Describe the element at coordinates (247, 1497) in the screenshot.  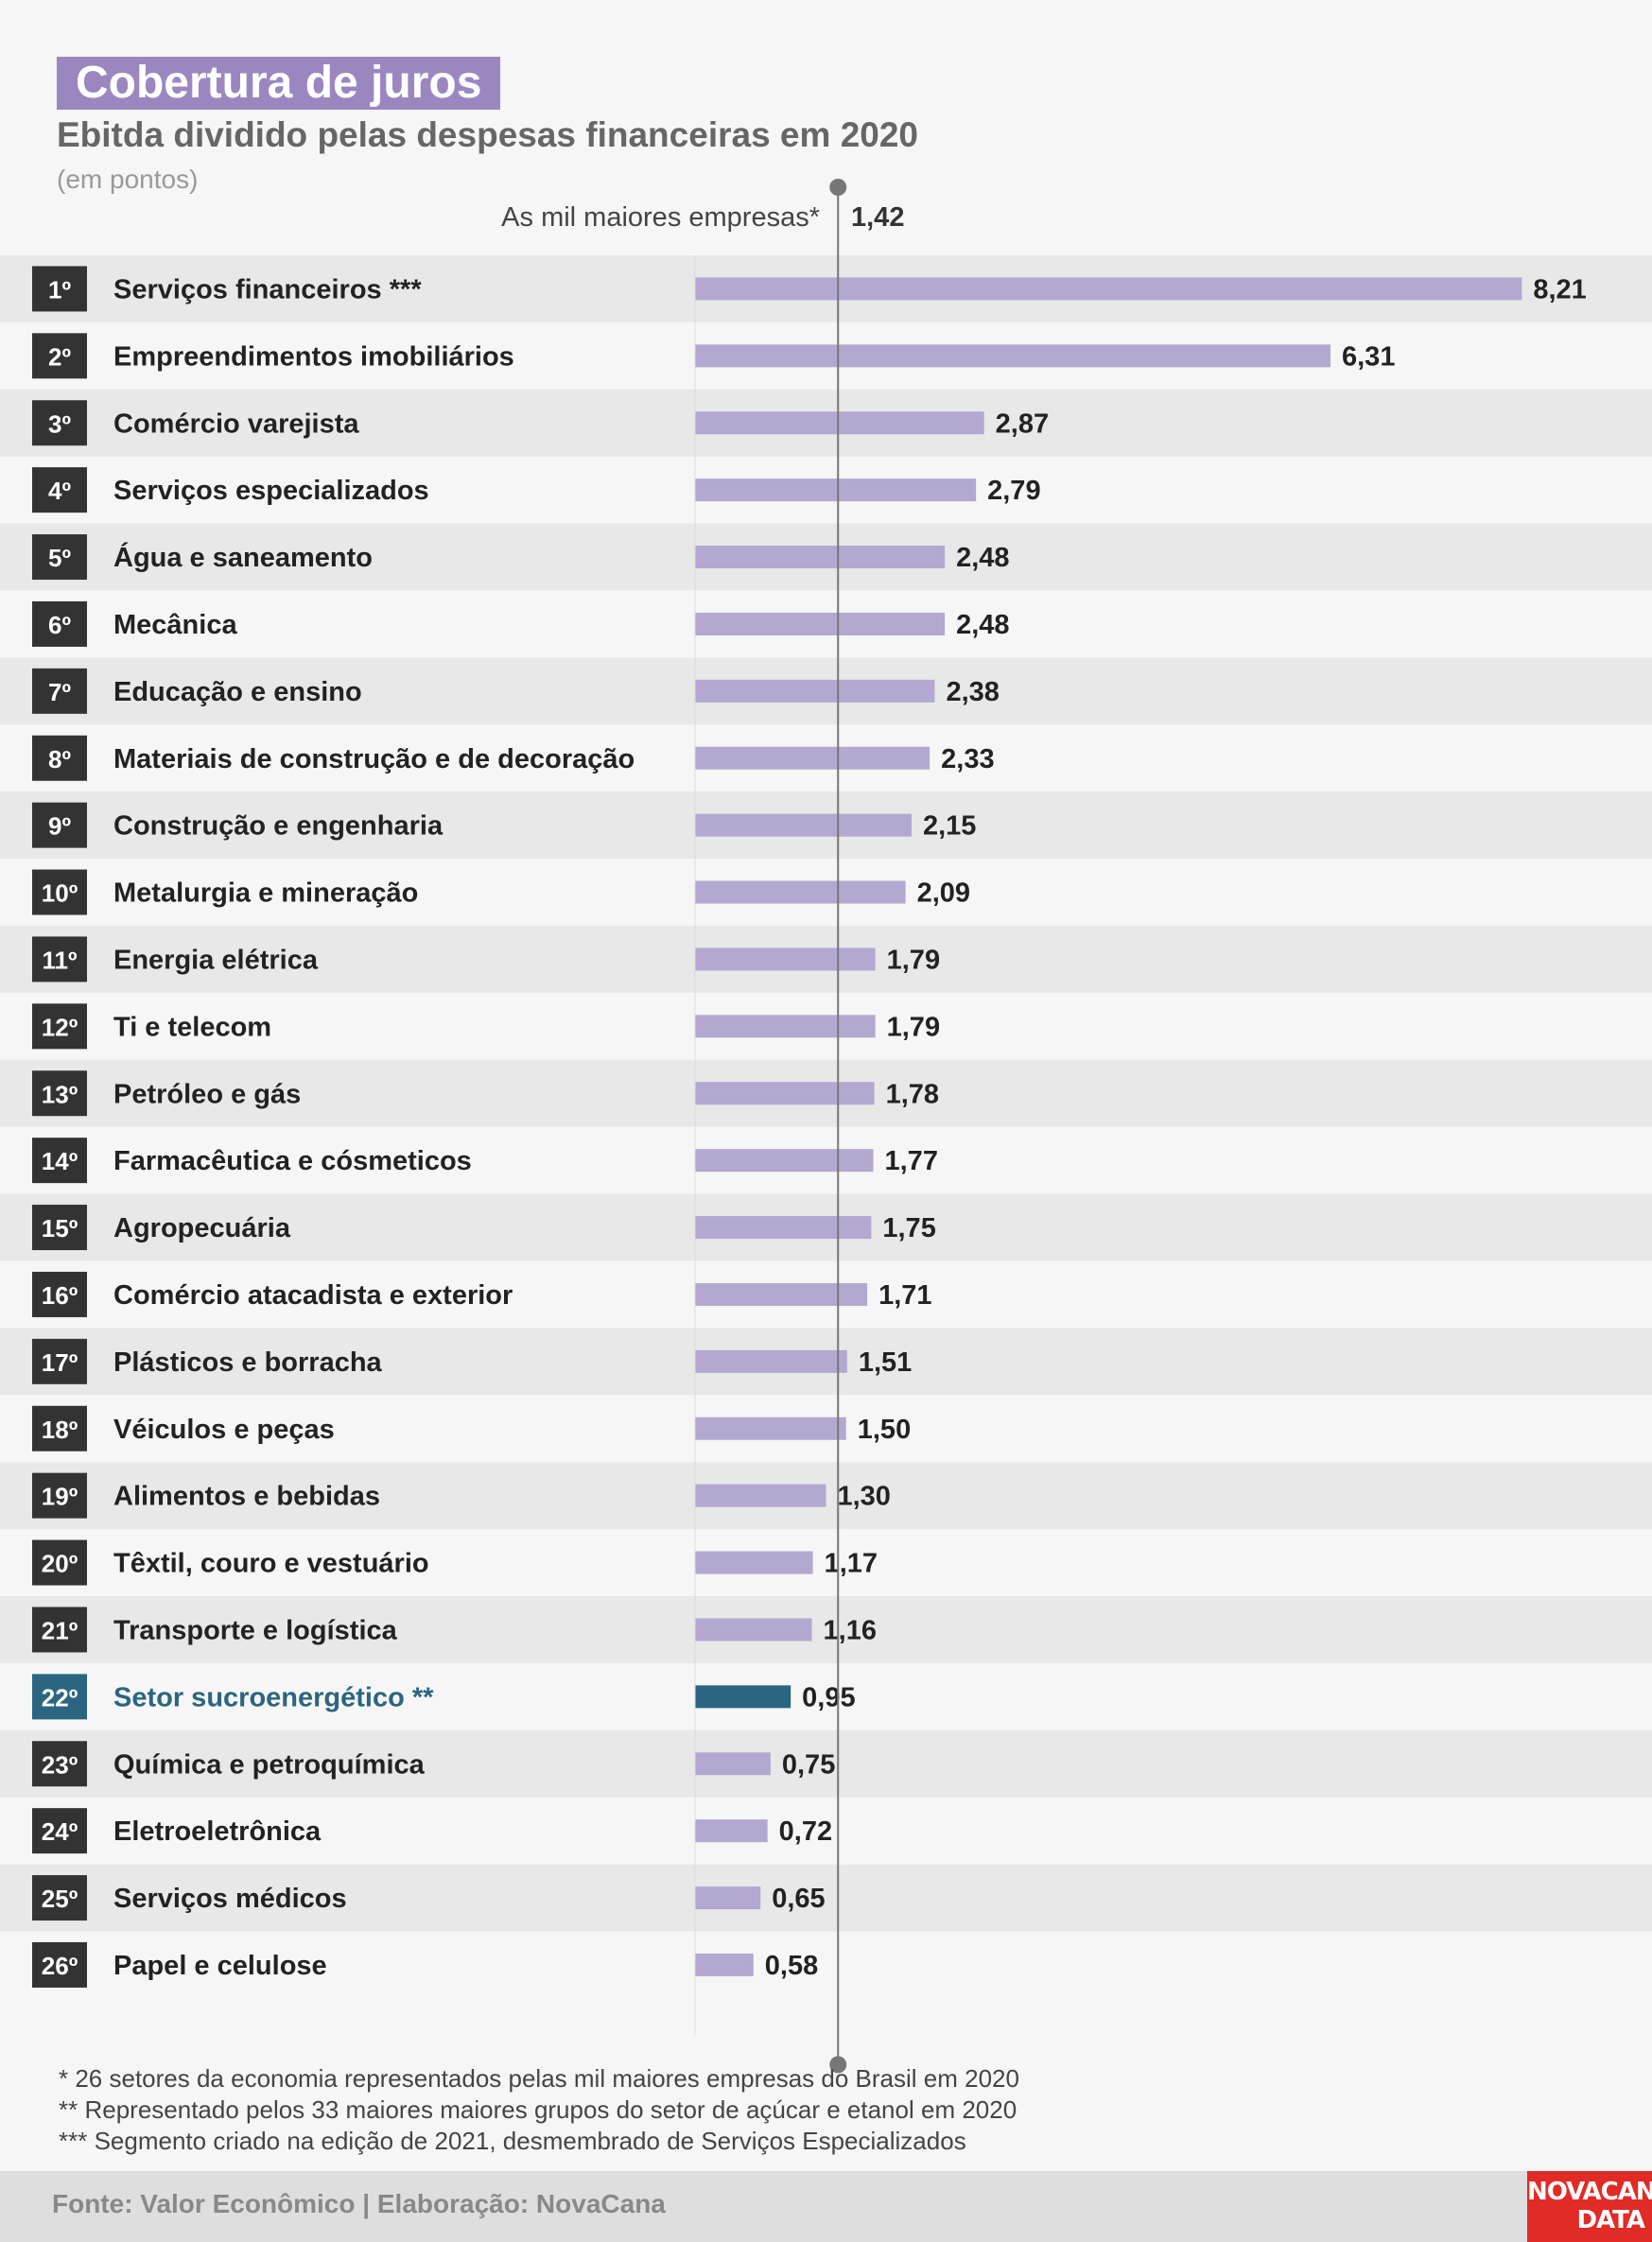
I see `category-label: Alimentos e bebidas` at that location.